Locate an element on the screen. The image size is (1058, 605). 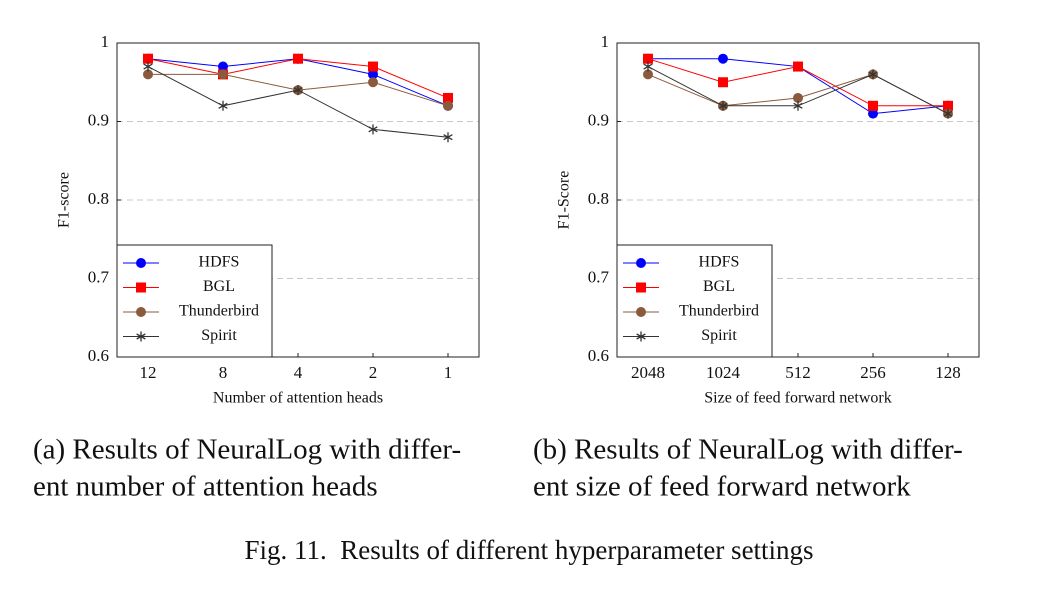
x-tick-label: 8 is located at coordinates (223, 372).